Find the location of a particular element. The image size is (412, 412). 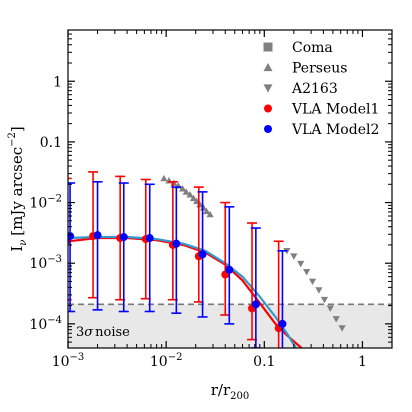

y-axis-title: Iν [mJy arcsec−2] is located at coordinates (18, 188).